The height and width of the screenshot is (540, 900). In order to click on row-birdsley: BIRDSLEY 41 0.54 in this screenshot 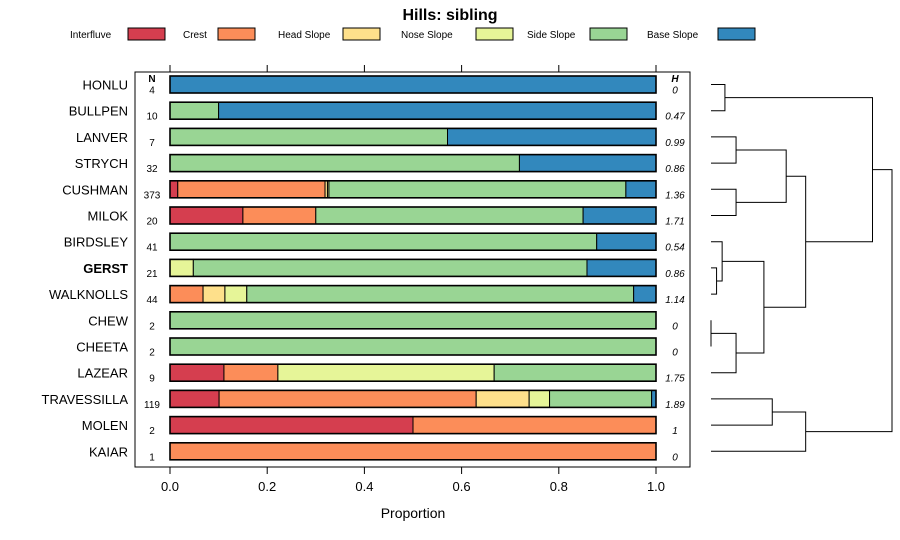, I will do `click(374, 243)`.